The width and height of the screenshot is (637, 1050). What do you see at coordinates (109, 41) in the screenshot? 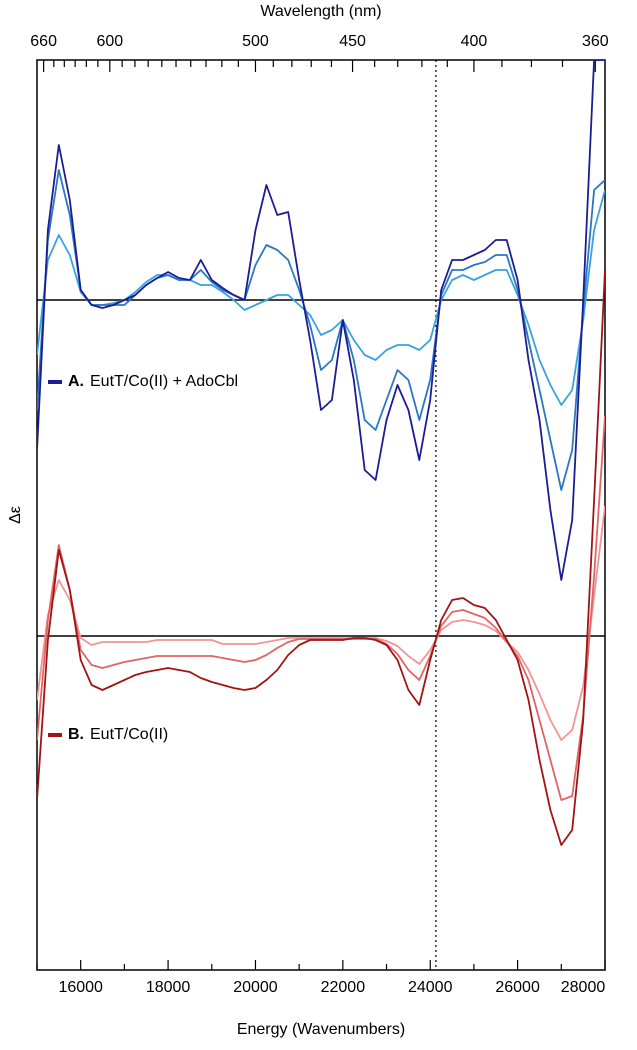
I see `x2-tick-label: 600` at bounding box center [109, 41].